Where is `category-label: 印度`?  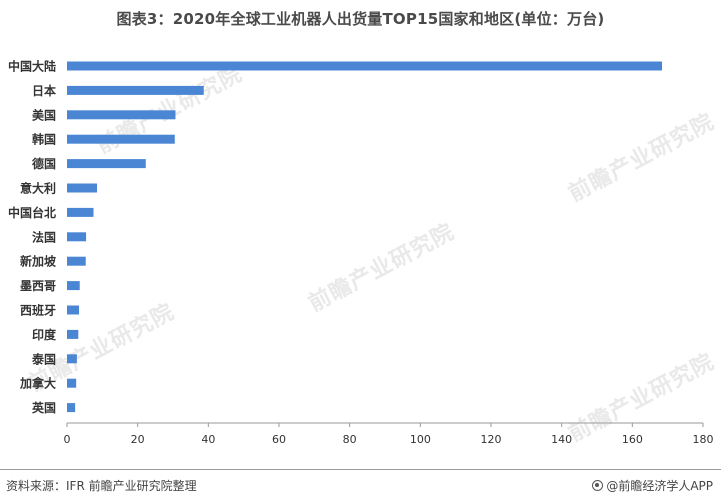 category-label: 印度 is located at coordinates (44, 334).